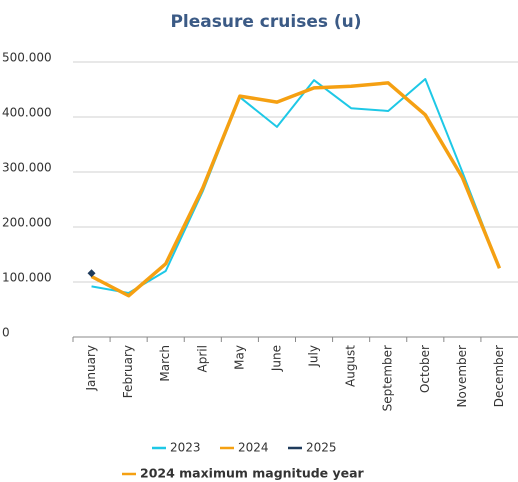 This screenshot has width=518, height=482. What do you see at coordinates (462, 376) in the screenshot?
I see `x-tick-label: November` at bounding box center [462, 376].